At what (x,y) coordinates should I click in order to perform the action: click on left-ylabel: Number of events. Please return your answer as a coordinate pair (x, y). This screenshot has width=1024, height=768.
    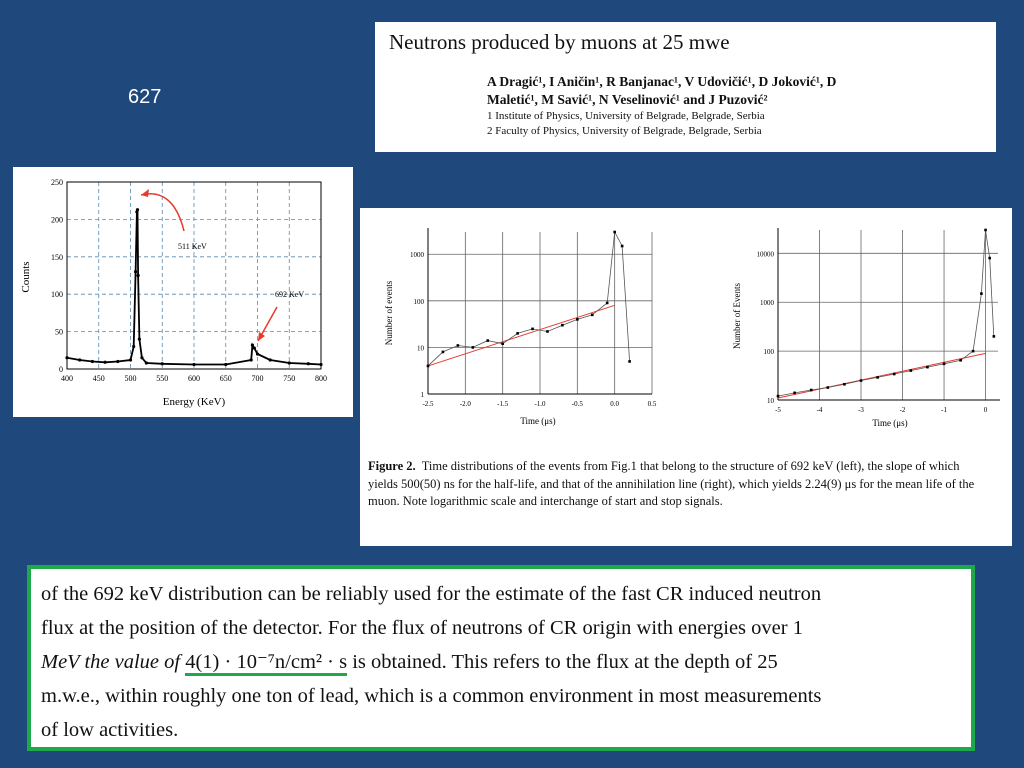
    Looking at the image, I should click on (389, 312).